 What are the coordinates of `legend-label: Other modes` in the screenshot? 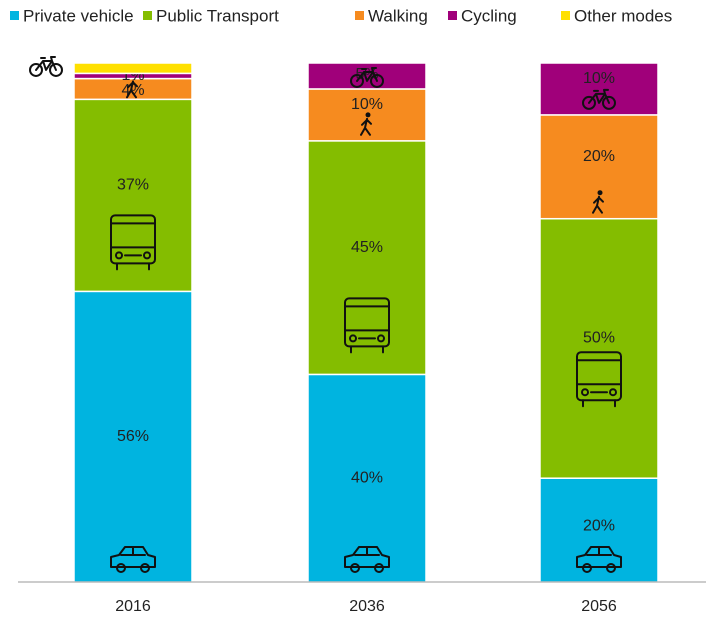 It's located at (623, 15).